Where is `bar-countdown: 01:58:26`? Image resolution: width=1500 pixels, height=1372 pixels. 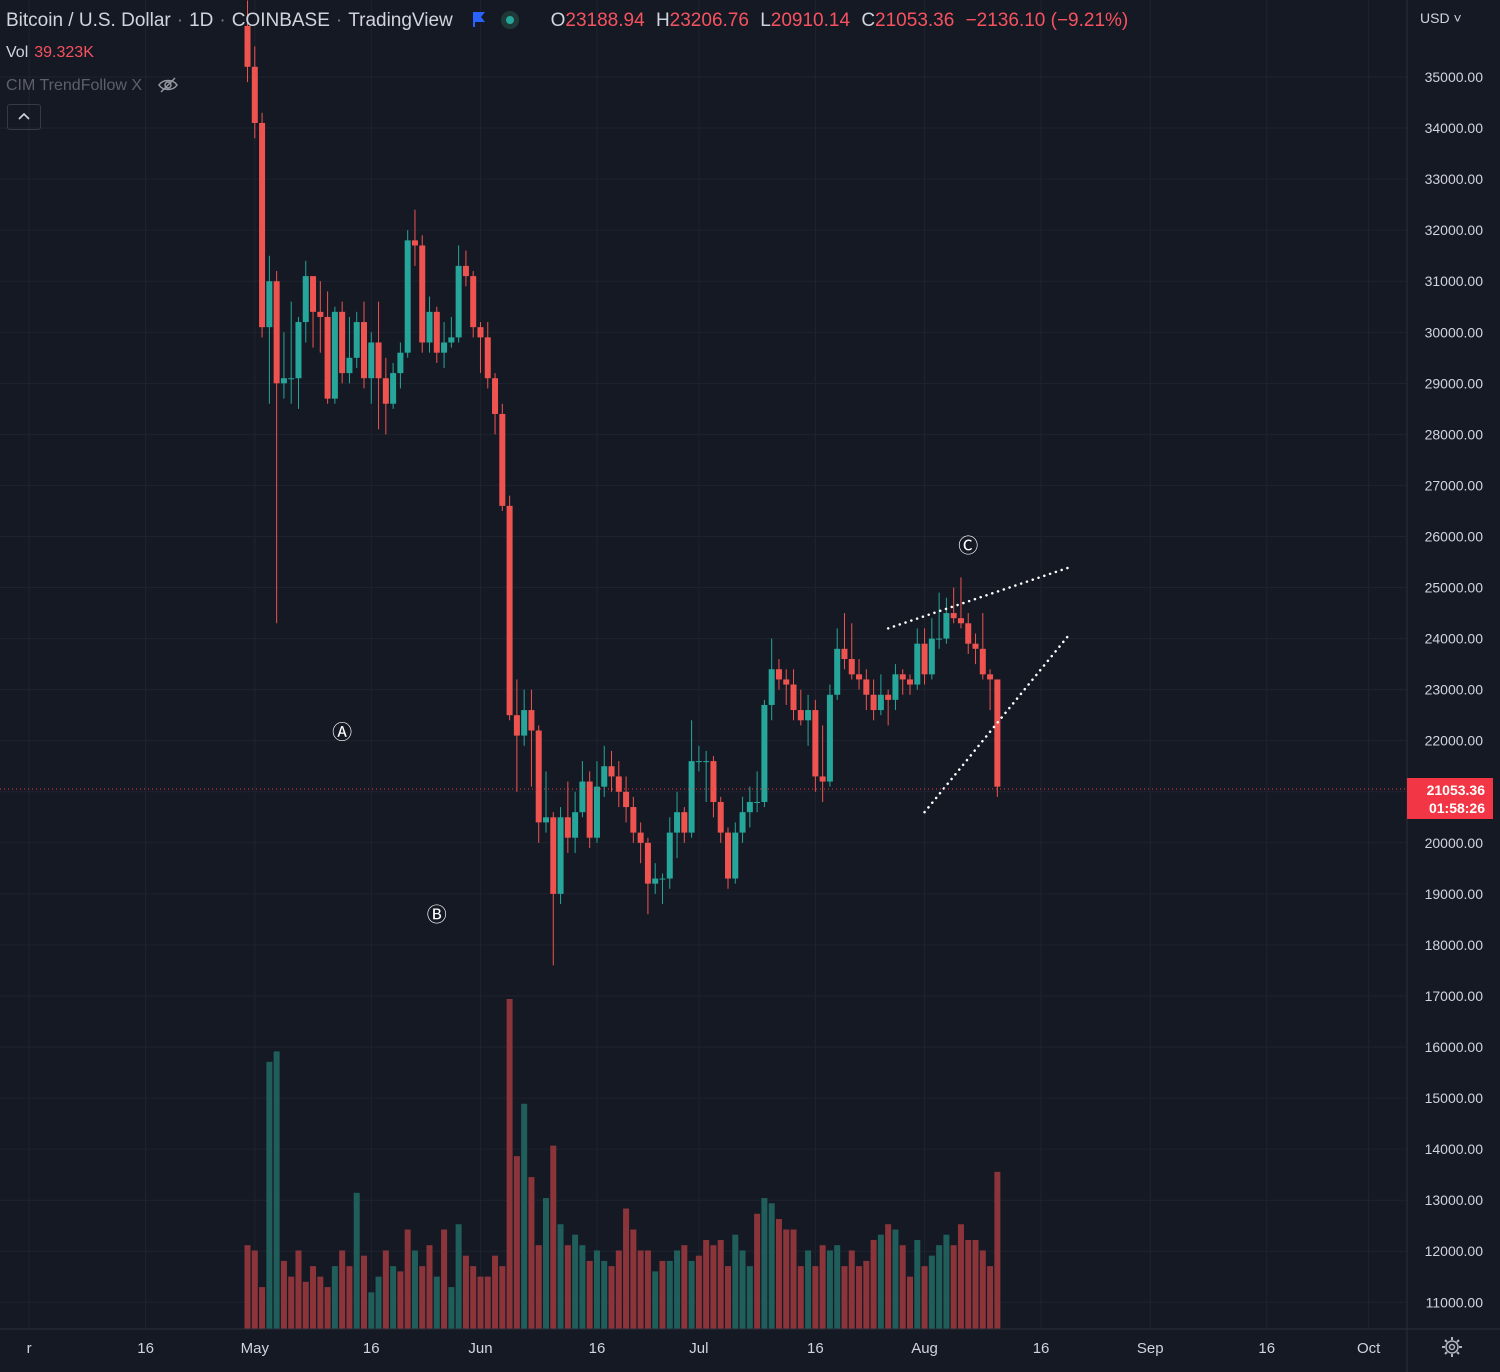 bar-countdown: 01:58:26 is located at coordinates (1456, 808).